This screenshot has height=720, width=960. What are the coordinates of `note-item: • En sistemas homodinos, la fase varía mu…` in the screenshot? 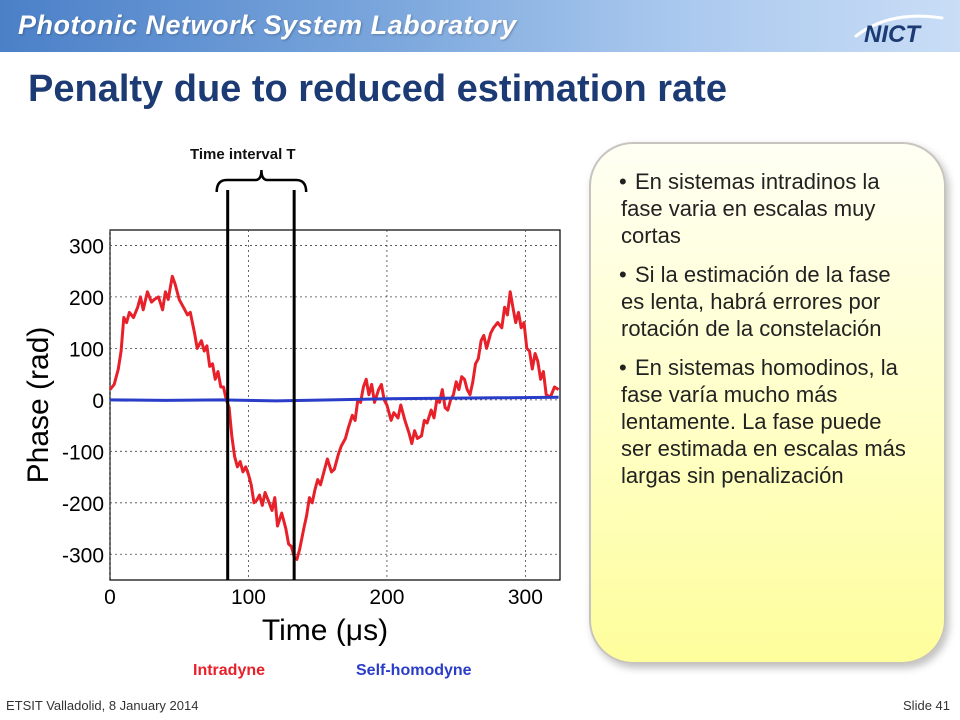 It's located at (766, 421).